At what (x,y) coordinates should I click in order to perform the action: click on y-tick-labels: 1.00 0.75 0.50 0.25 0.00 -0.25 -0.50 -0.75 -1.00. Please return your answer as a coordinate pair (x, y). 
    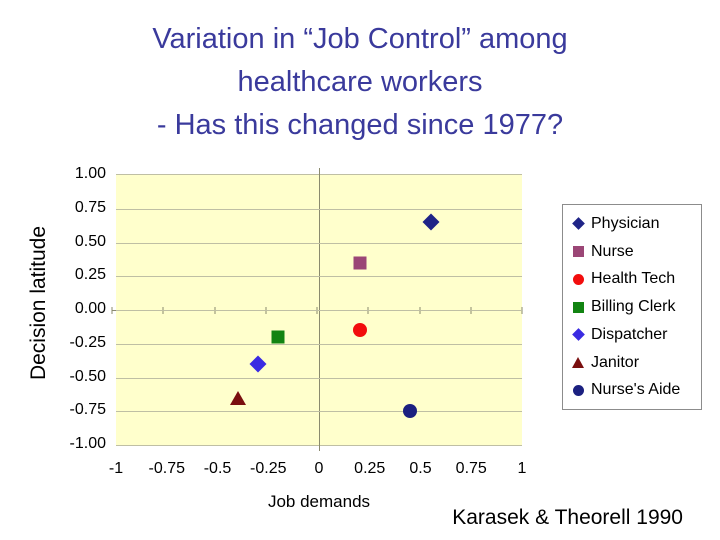
    Looking at the image, I should click on (73, 308).